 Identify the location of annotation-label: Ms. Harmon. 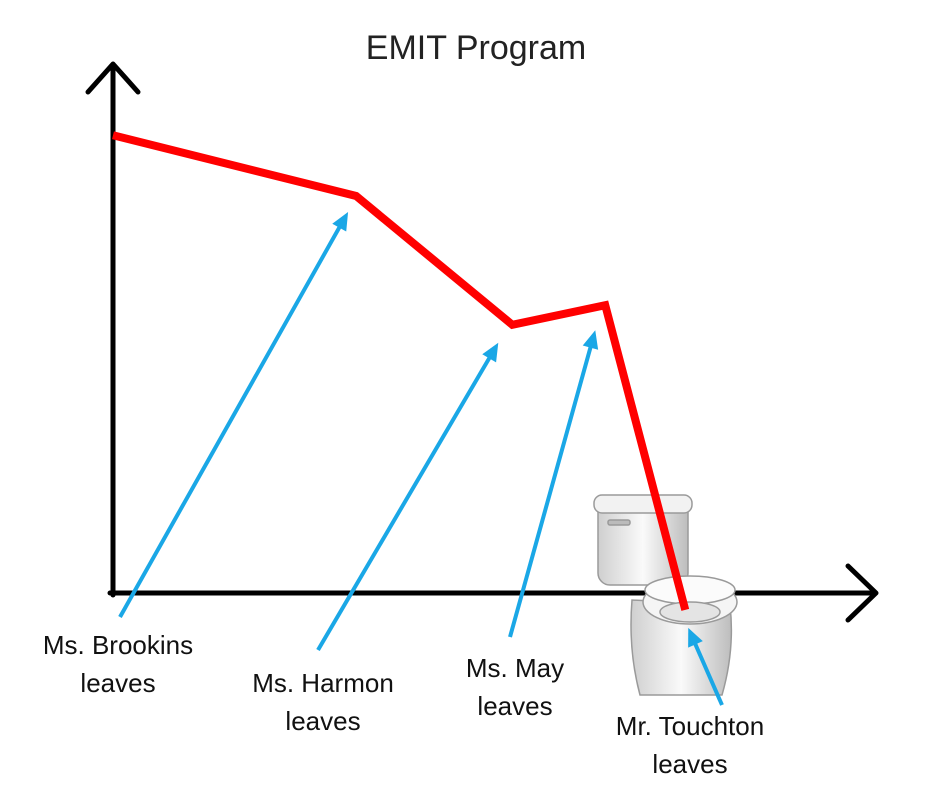
(323, 683).